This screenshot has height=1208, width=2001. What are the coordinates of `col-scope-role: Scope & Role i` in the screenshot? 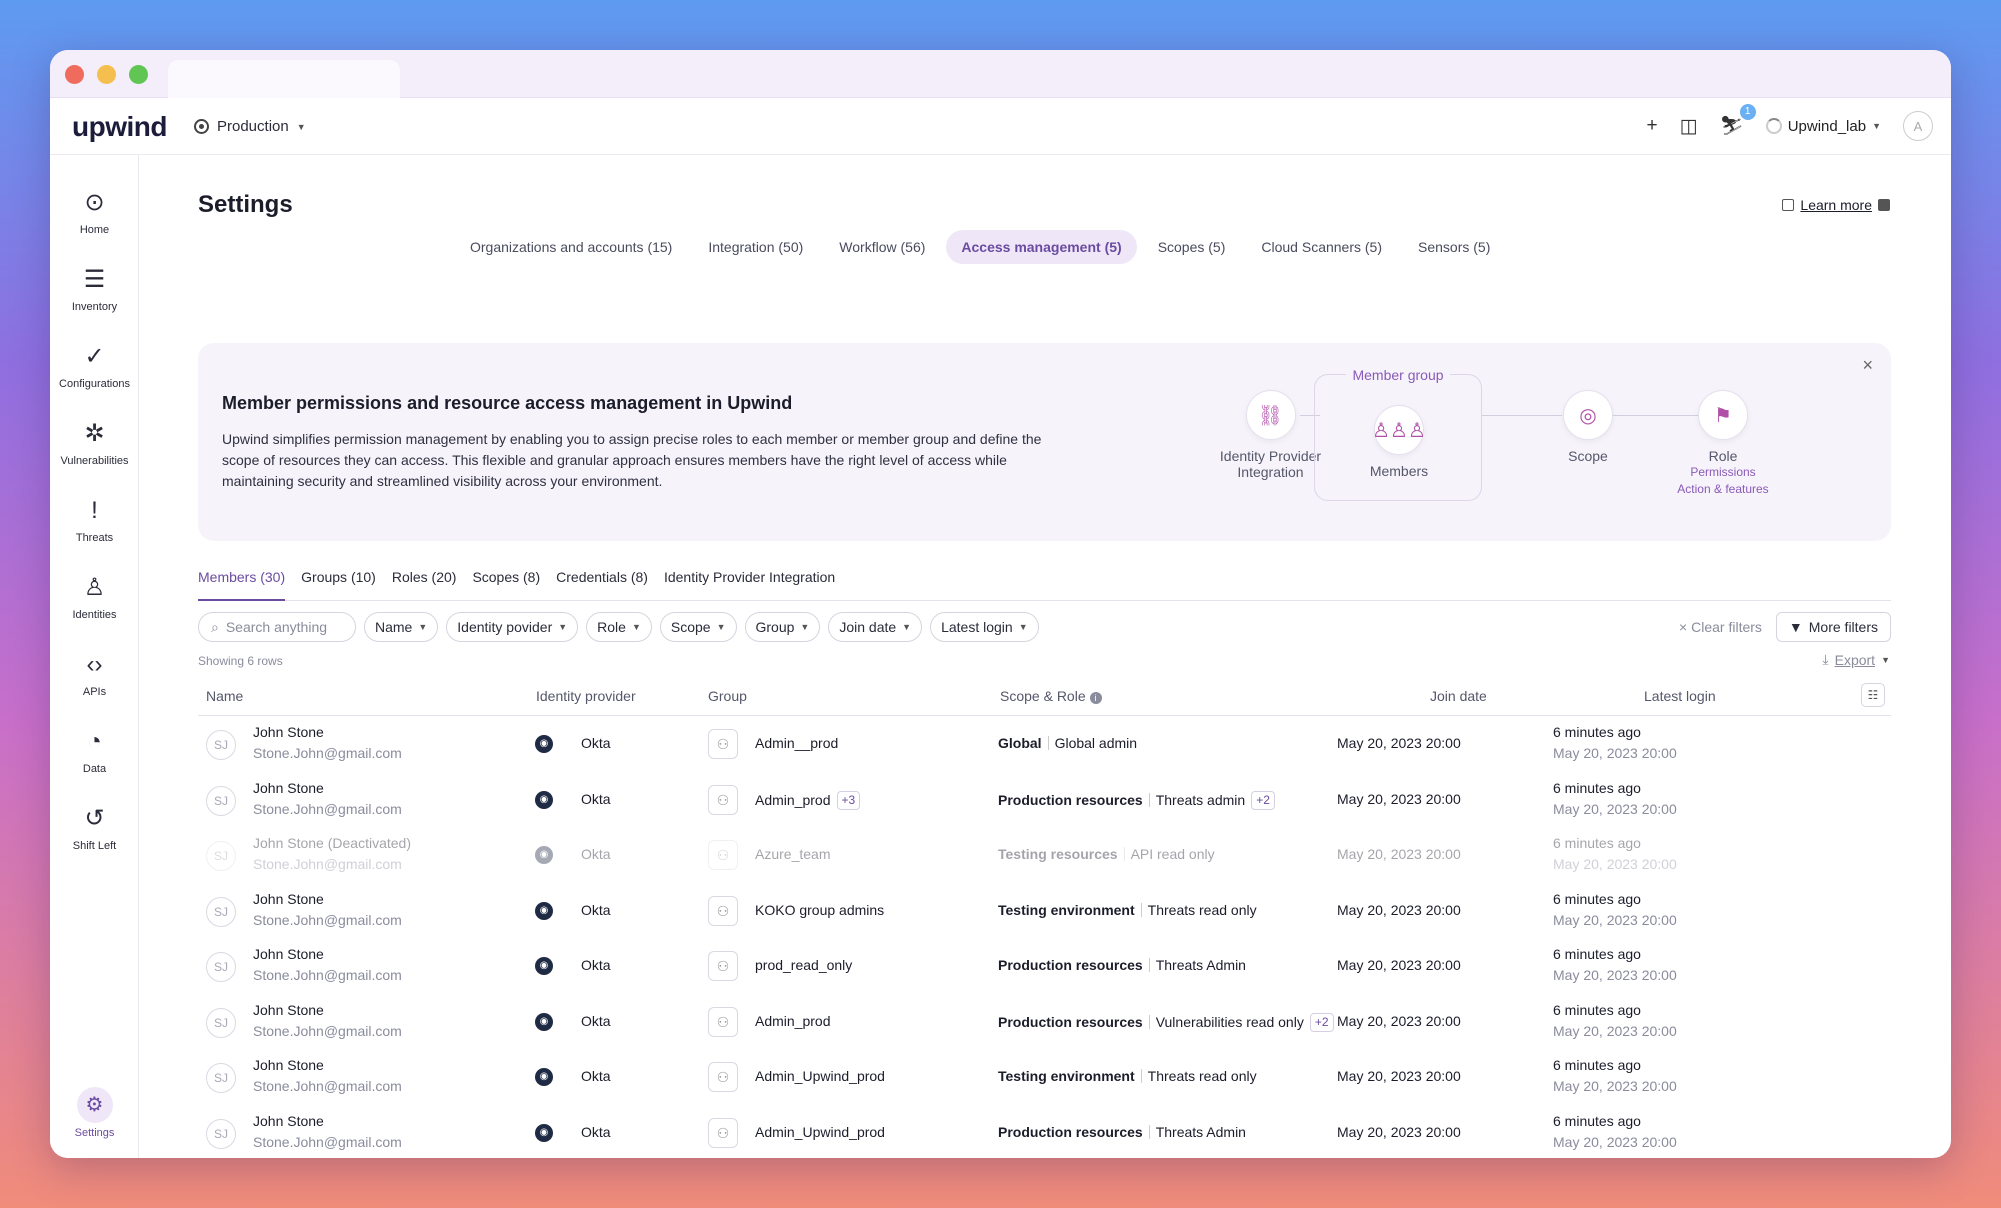 It's located at (1051, 696).